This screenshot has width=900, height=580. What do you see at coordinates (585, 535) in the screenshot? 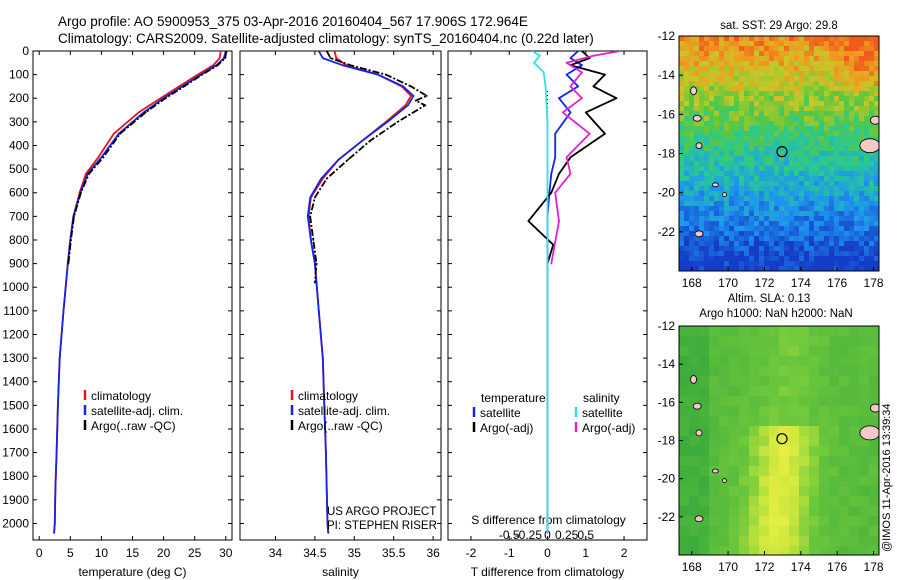
I see `s-tick-label: 0.5` at bounding box center [585, 535].